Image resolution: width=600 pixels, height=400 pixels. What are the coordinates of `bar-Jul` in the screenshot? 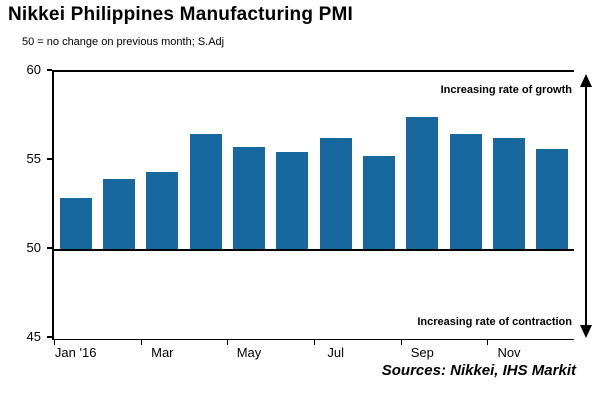 It's located at (335, 193).